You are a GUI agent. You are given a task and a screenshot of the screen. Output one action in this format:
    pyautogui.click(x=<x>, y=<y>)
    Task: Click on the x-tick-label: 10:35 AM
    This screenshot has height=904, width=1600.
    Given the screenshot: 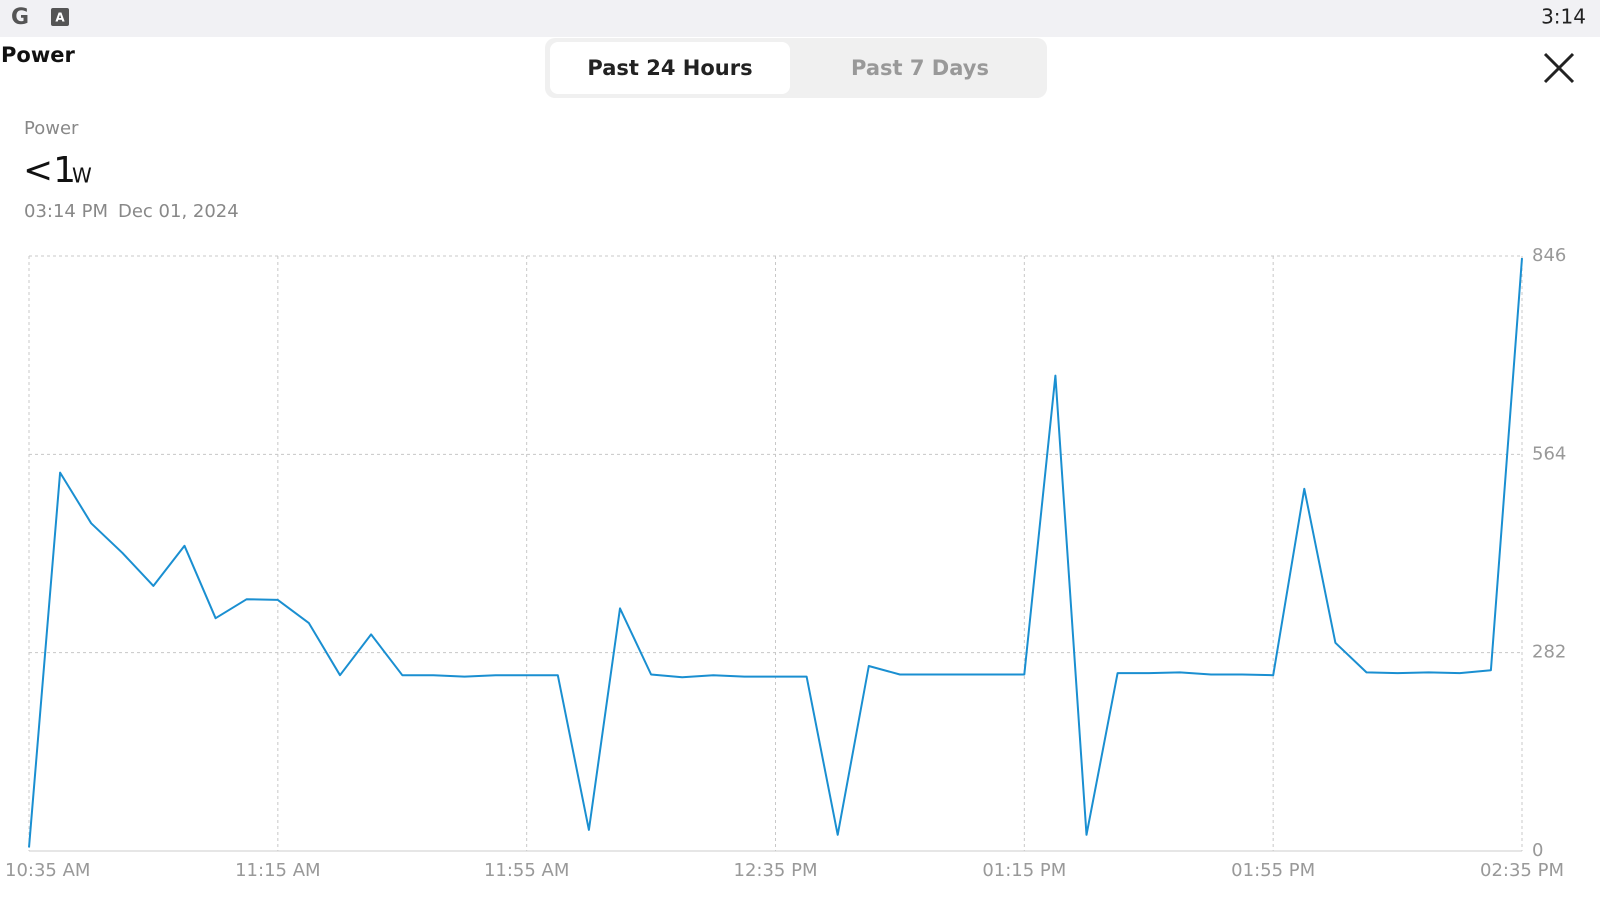 What is the action you would take?
    pyautogui.click(x=47, y=870)
    